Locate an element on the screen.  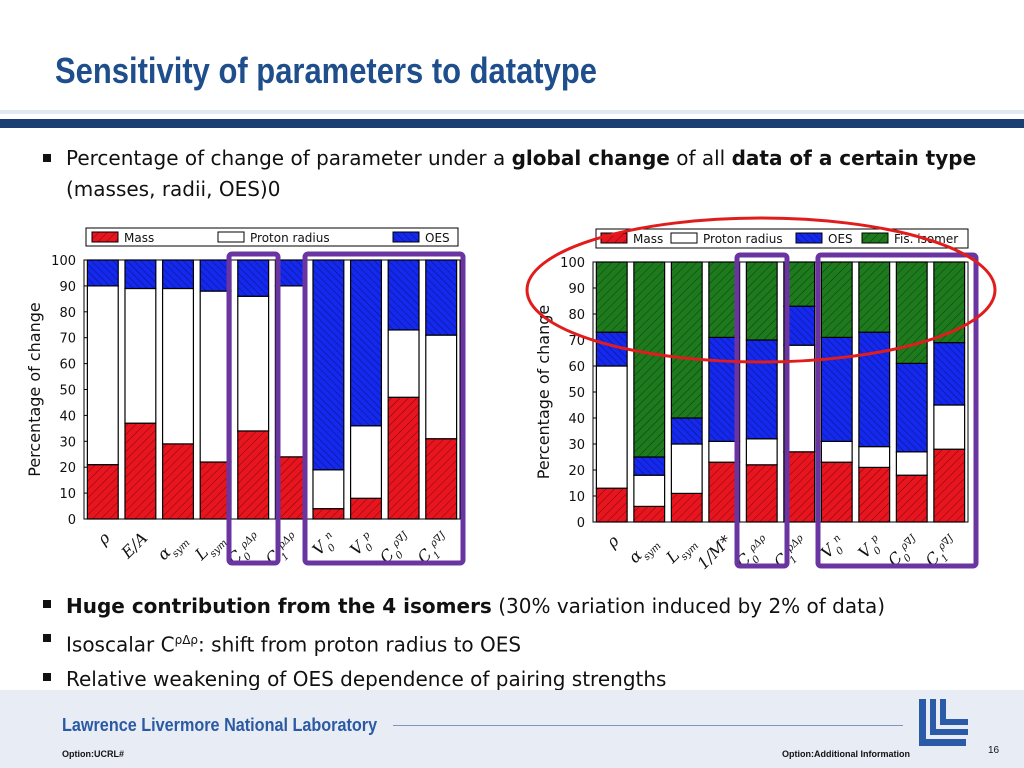
chart2-y-tick-label: 80 is located at coordinates (576, 315).